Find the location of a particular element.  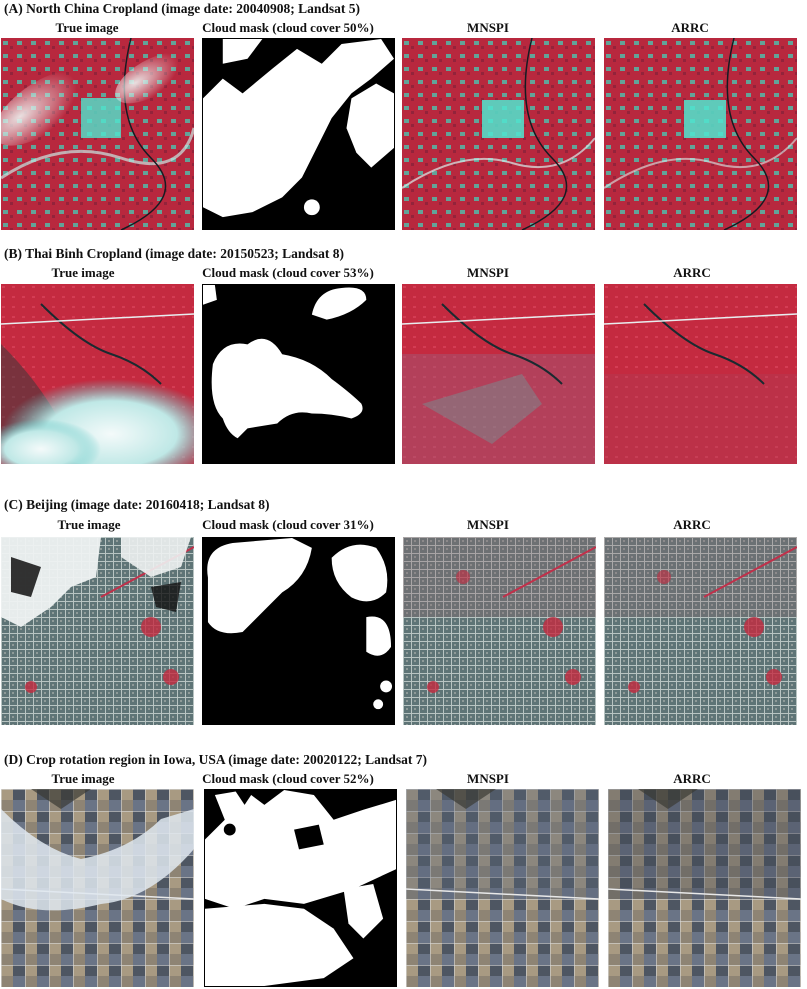

row-b-cloud-mask is located at coordinates (298, 374).